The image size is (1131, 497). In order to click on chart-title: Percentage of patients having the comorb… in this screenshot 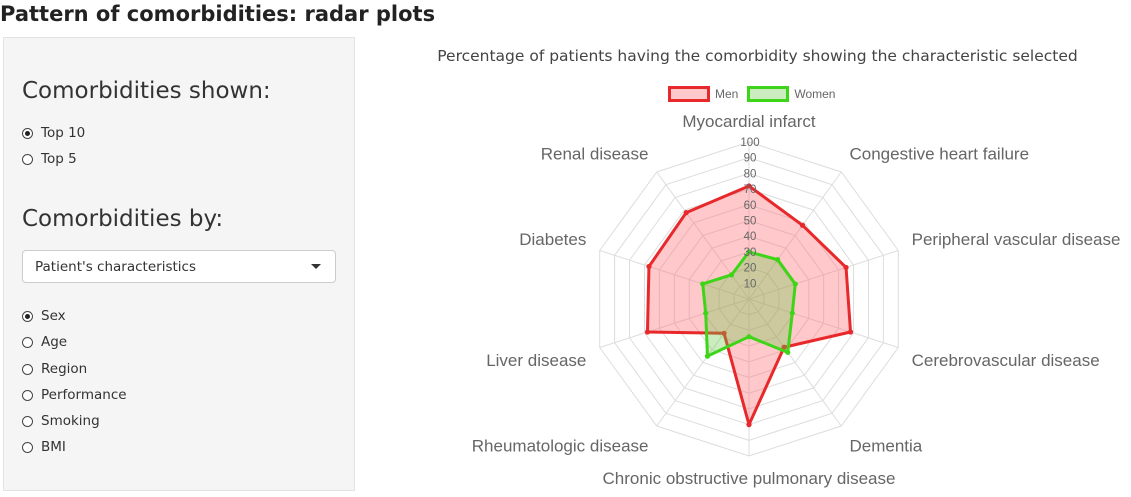, I will do `click(757, 56)`.